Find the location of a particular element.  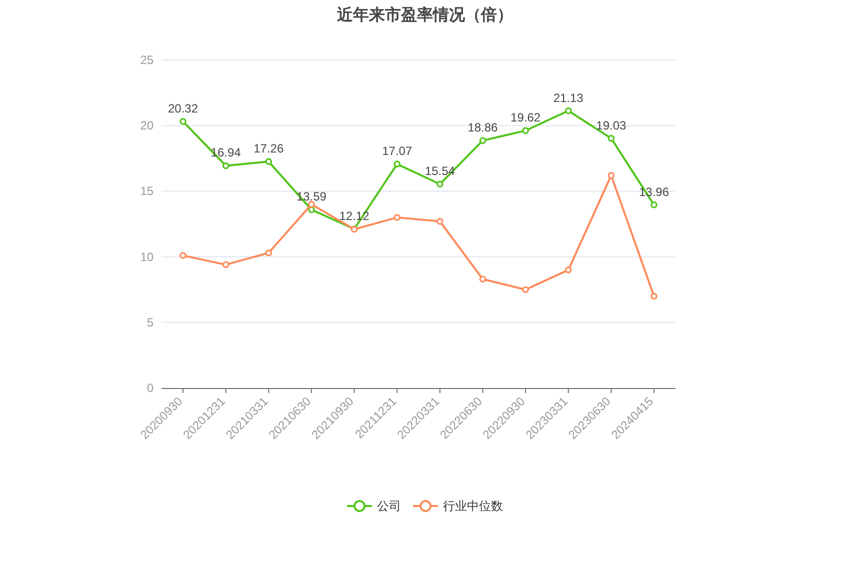

ytick-label: 15 is located at coordinates (147, 191).